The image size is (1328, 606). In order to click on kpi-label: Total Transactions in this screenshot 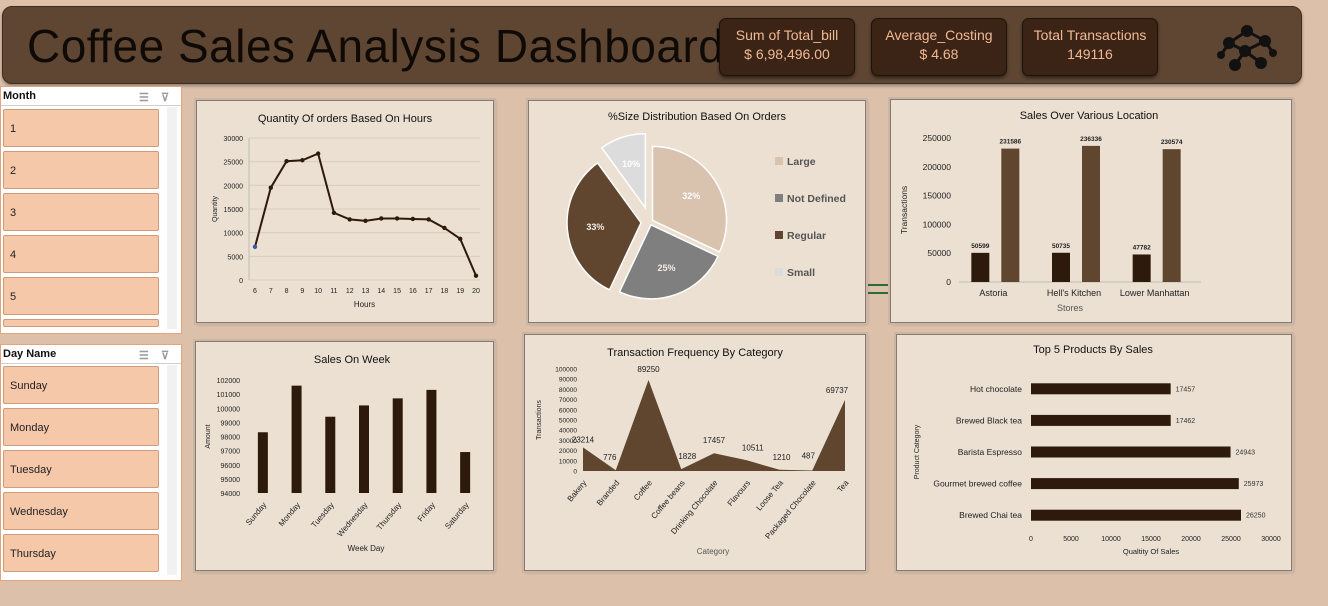, I will do `click(1090, 35)`.